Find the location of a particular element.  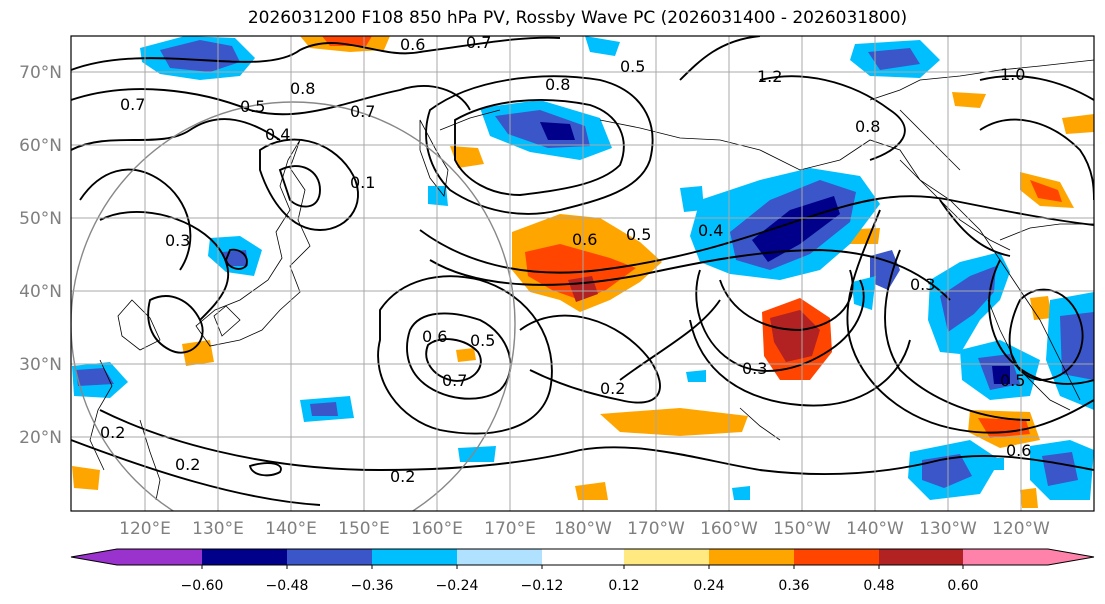

lon-label: 150°E is located at coordinates (364, 529).